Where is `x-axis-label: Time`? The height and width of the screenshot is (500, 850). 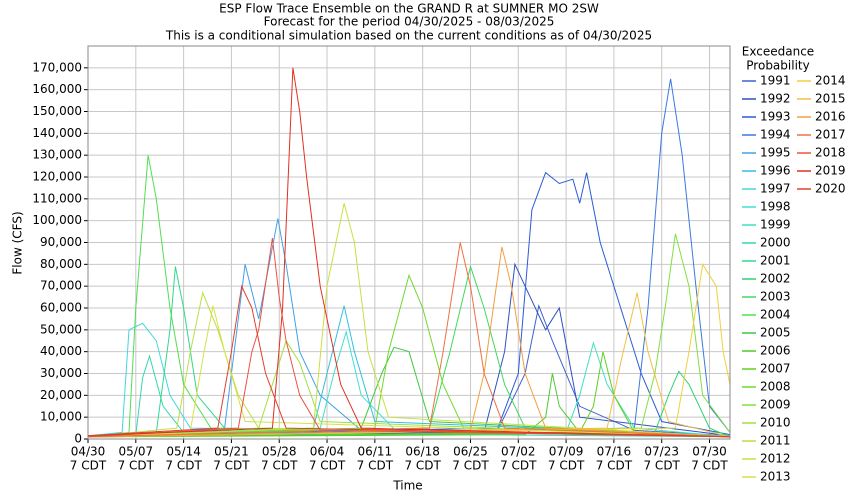
x-axis-label: Time is located at coordinates (407, 486).